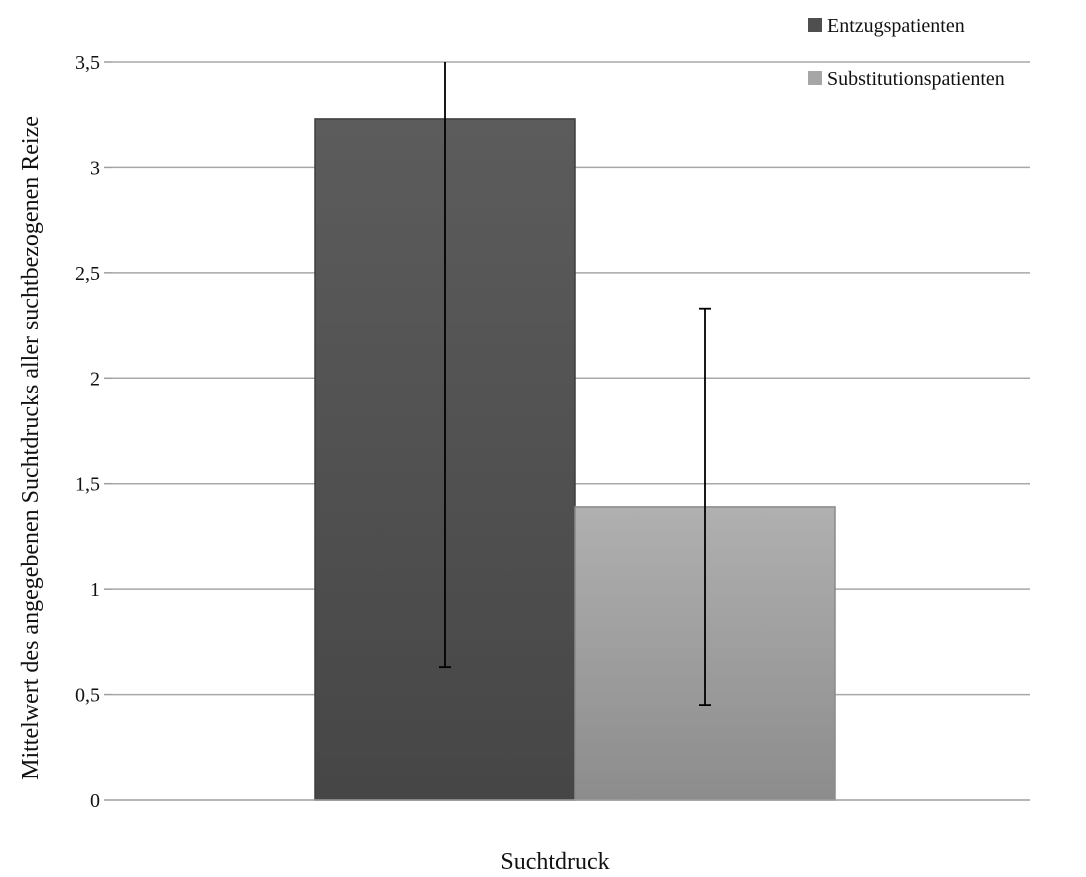  I want to click on legend: Entzugspatienten Substitutionspatienten, so click(906, 52).